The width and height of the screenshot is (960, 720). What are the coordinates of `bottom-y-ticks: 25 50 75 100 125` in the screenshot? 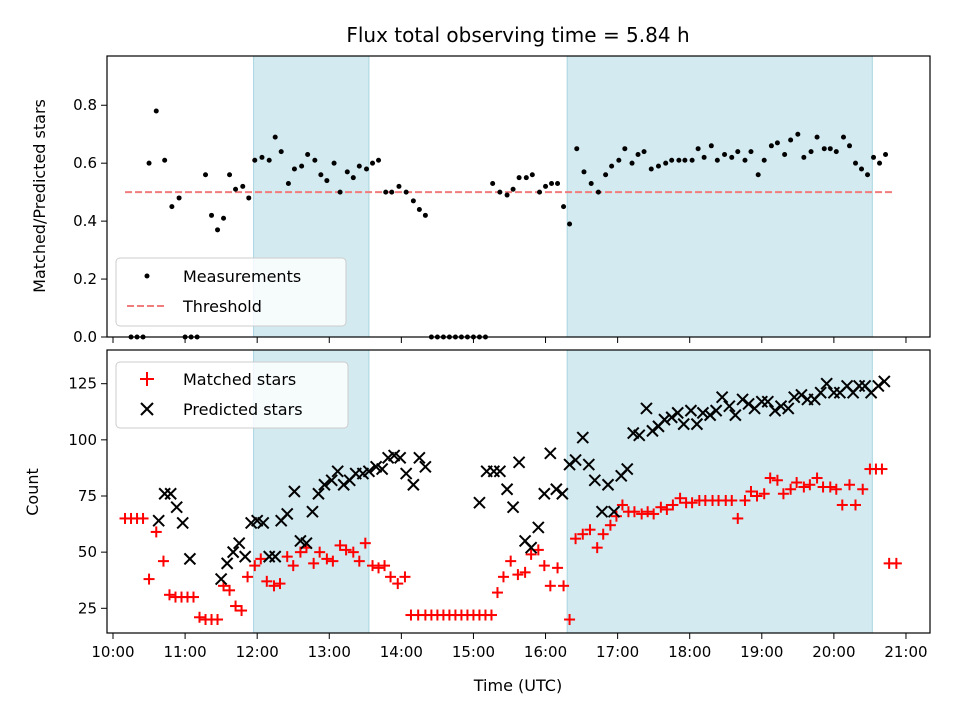 It's located at (87, 496).